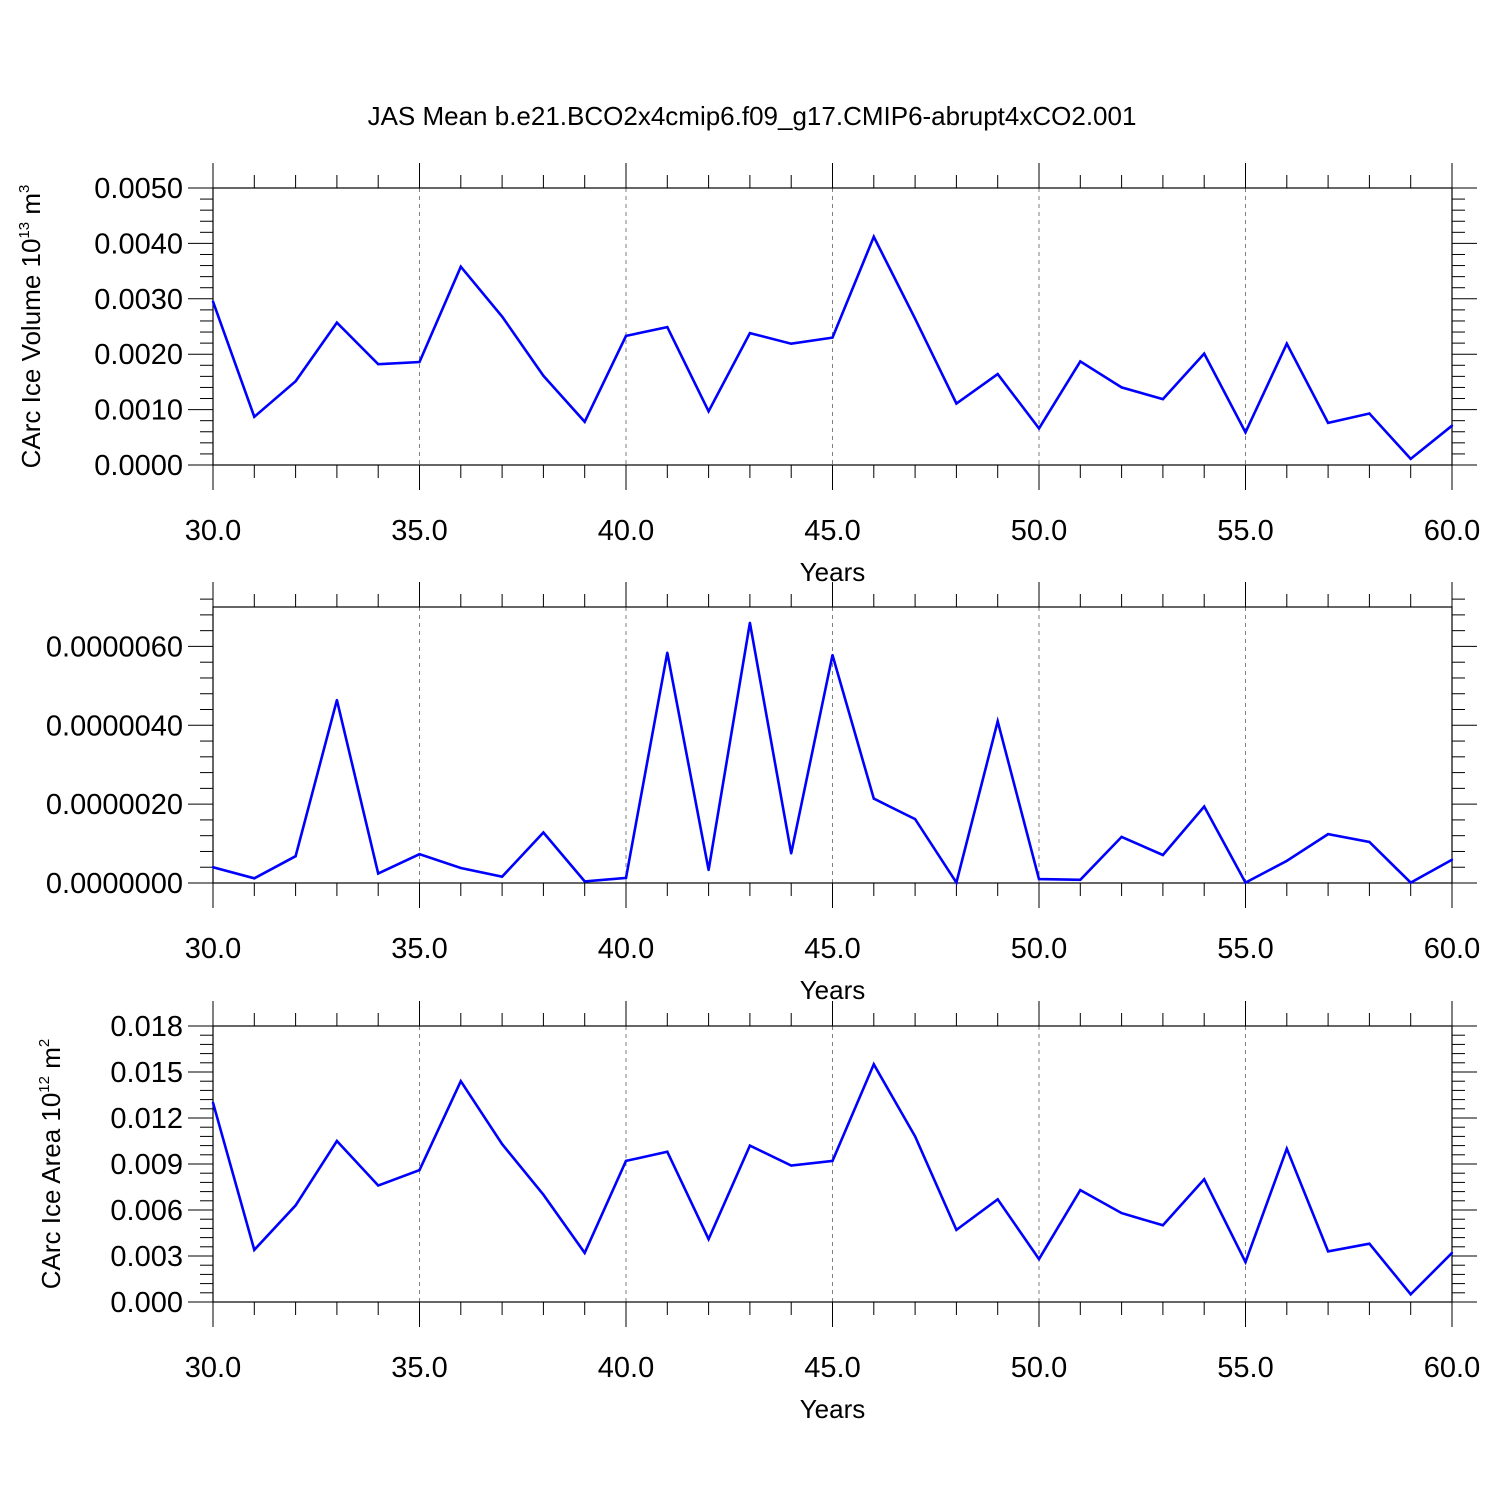 Image resolution: width=1500 pixels, height=1500 pixels. I want to click on y-tick-label: 0.015, so click(146, 1073).